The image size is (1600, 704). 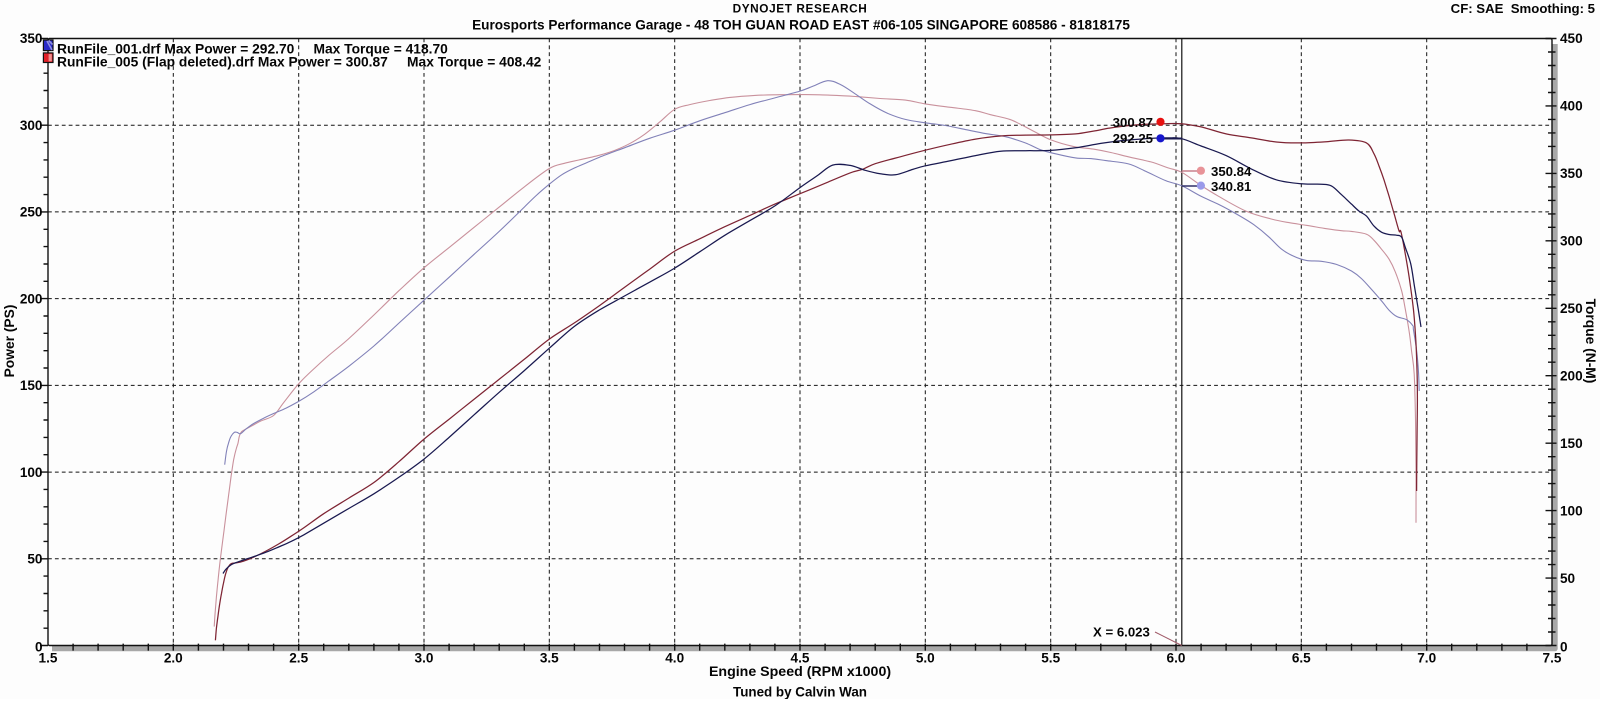 What do you see at coordinates (48, 658) in the screenshot?
I see `svg-text: 1.5` at bounding box center [48, 658].